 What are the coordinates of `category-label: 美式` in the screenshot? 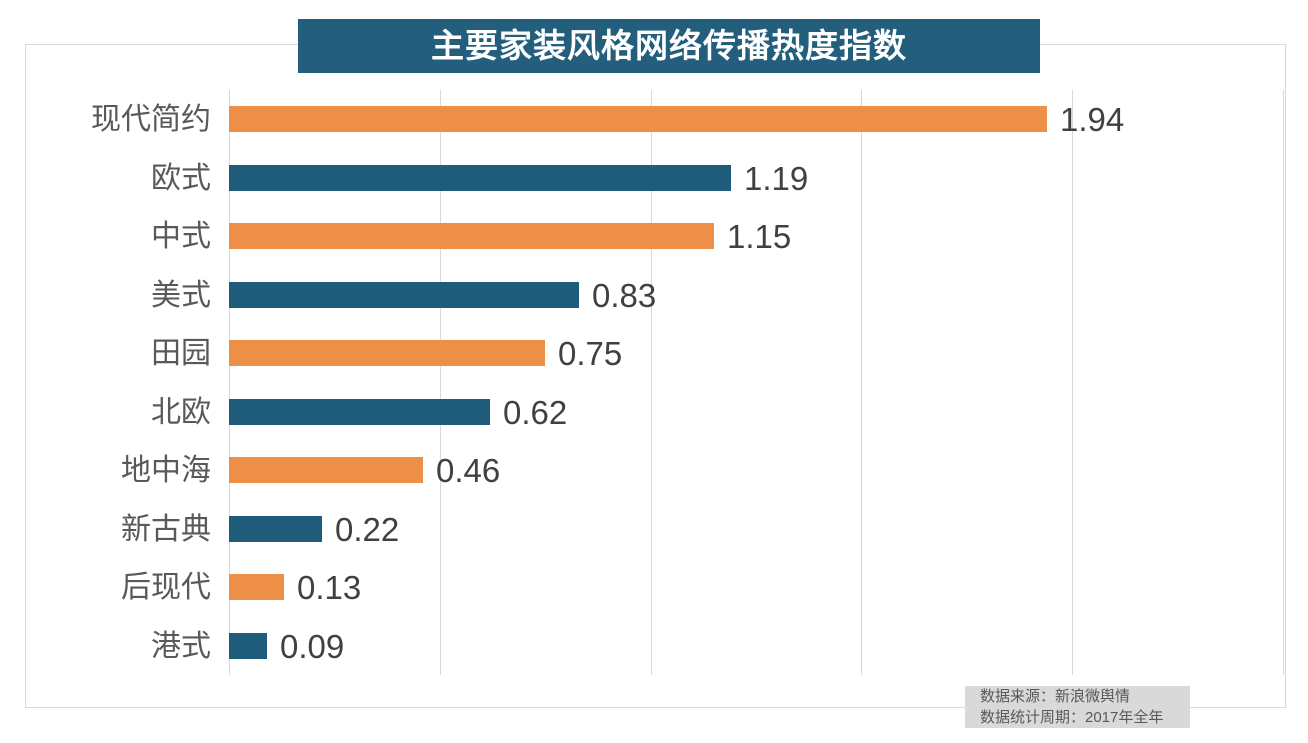 It's located at (181, 295).